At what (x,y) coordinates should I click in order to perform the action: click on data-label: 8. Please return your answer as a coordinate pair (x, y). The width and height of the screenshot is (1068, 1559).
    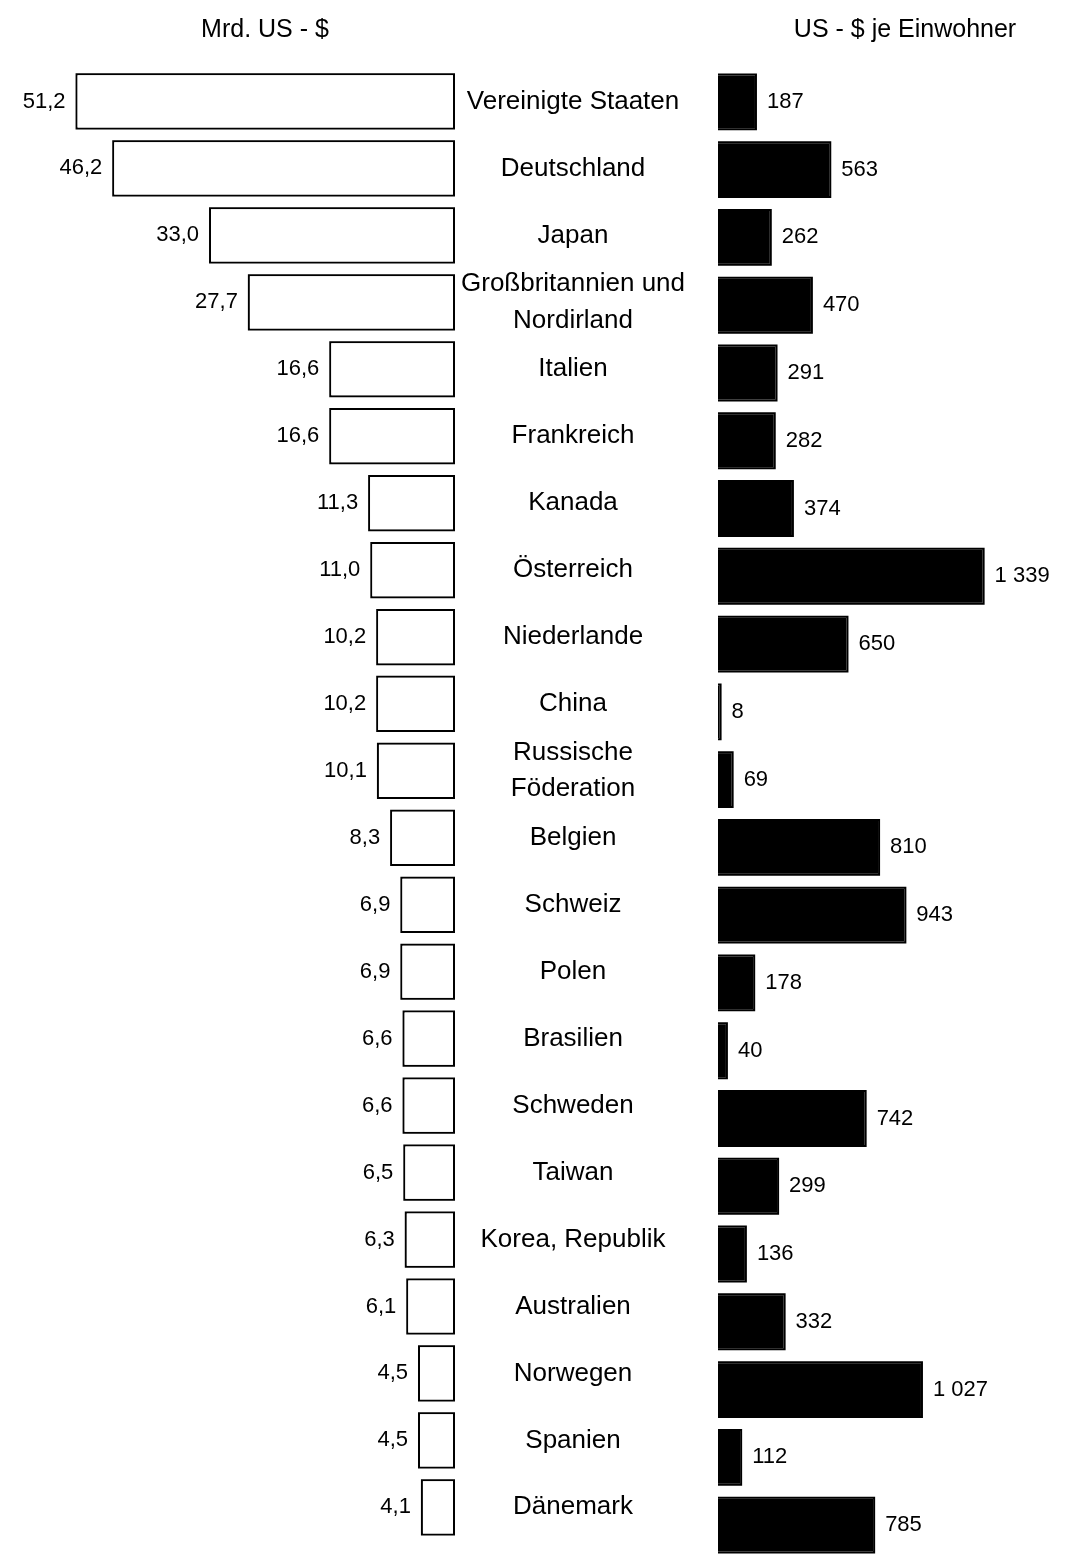
    Looking at the image, I should click on (737, 710).